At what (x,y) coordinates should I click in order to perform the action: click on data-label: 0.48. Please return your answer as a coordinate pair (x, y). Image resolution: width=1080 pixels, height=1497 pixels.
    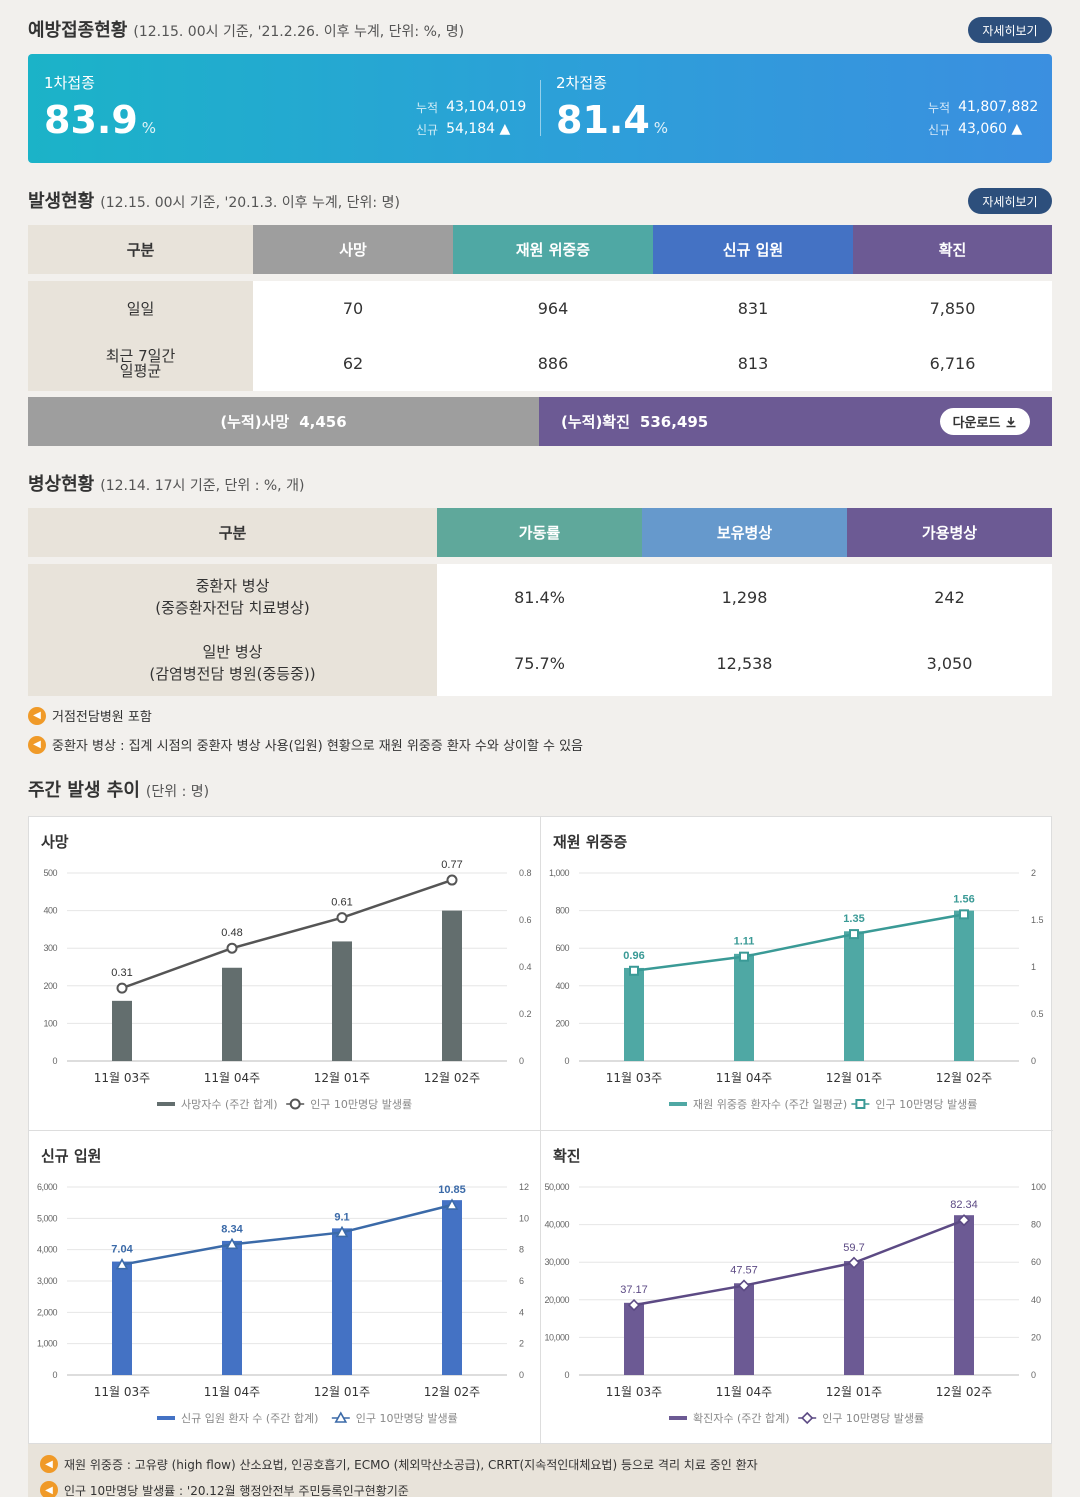
    Looking at the image, I should click on (231, 933).